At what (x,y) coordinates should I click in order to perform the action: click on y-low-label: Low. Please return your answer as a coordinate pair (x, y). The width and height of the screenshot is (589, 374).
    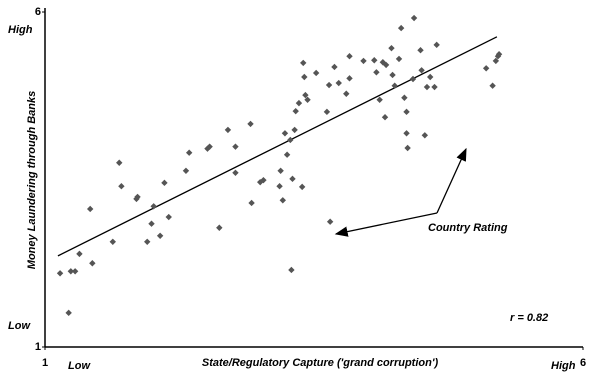
    Looking at the image, I should click on (19, 326).